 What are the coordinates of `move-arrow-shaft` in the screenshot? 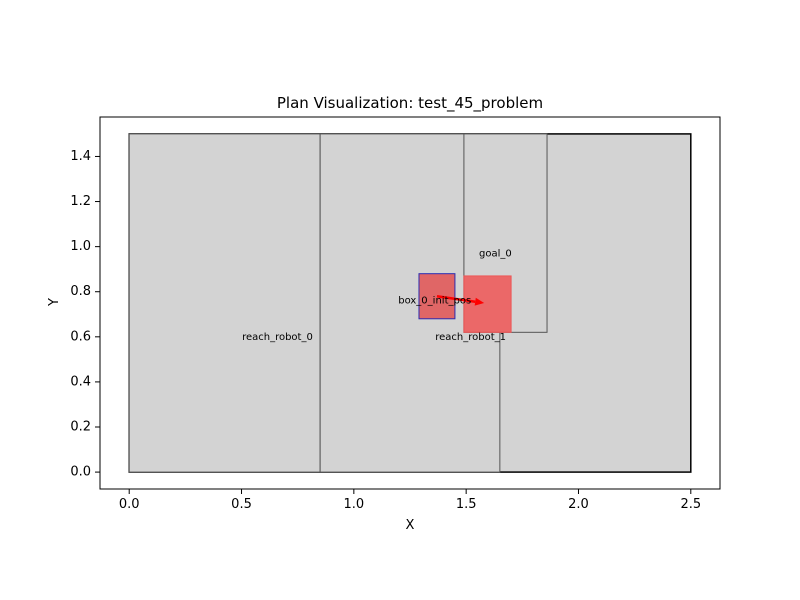 It's located at (456, 298).